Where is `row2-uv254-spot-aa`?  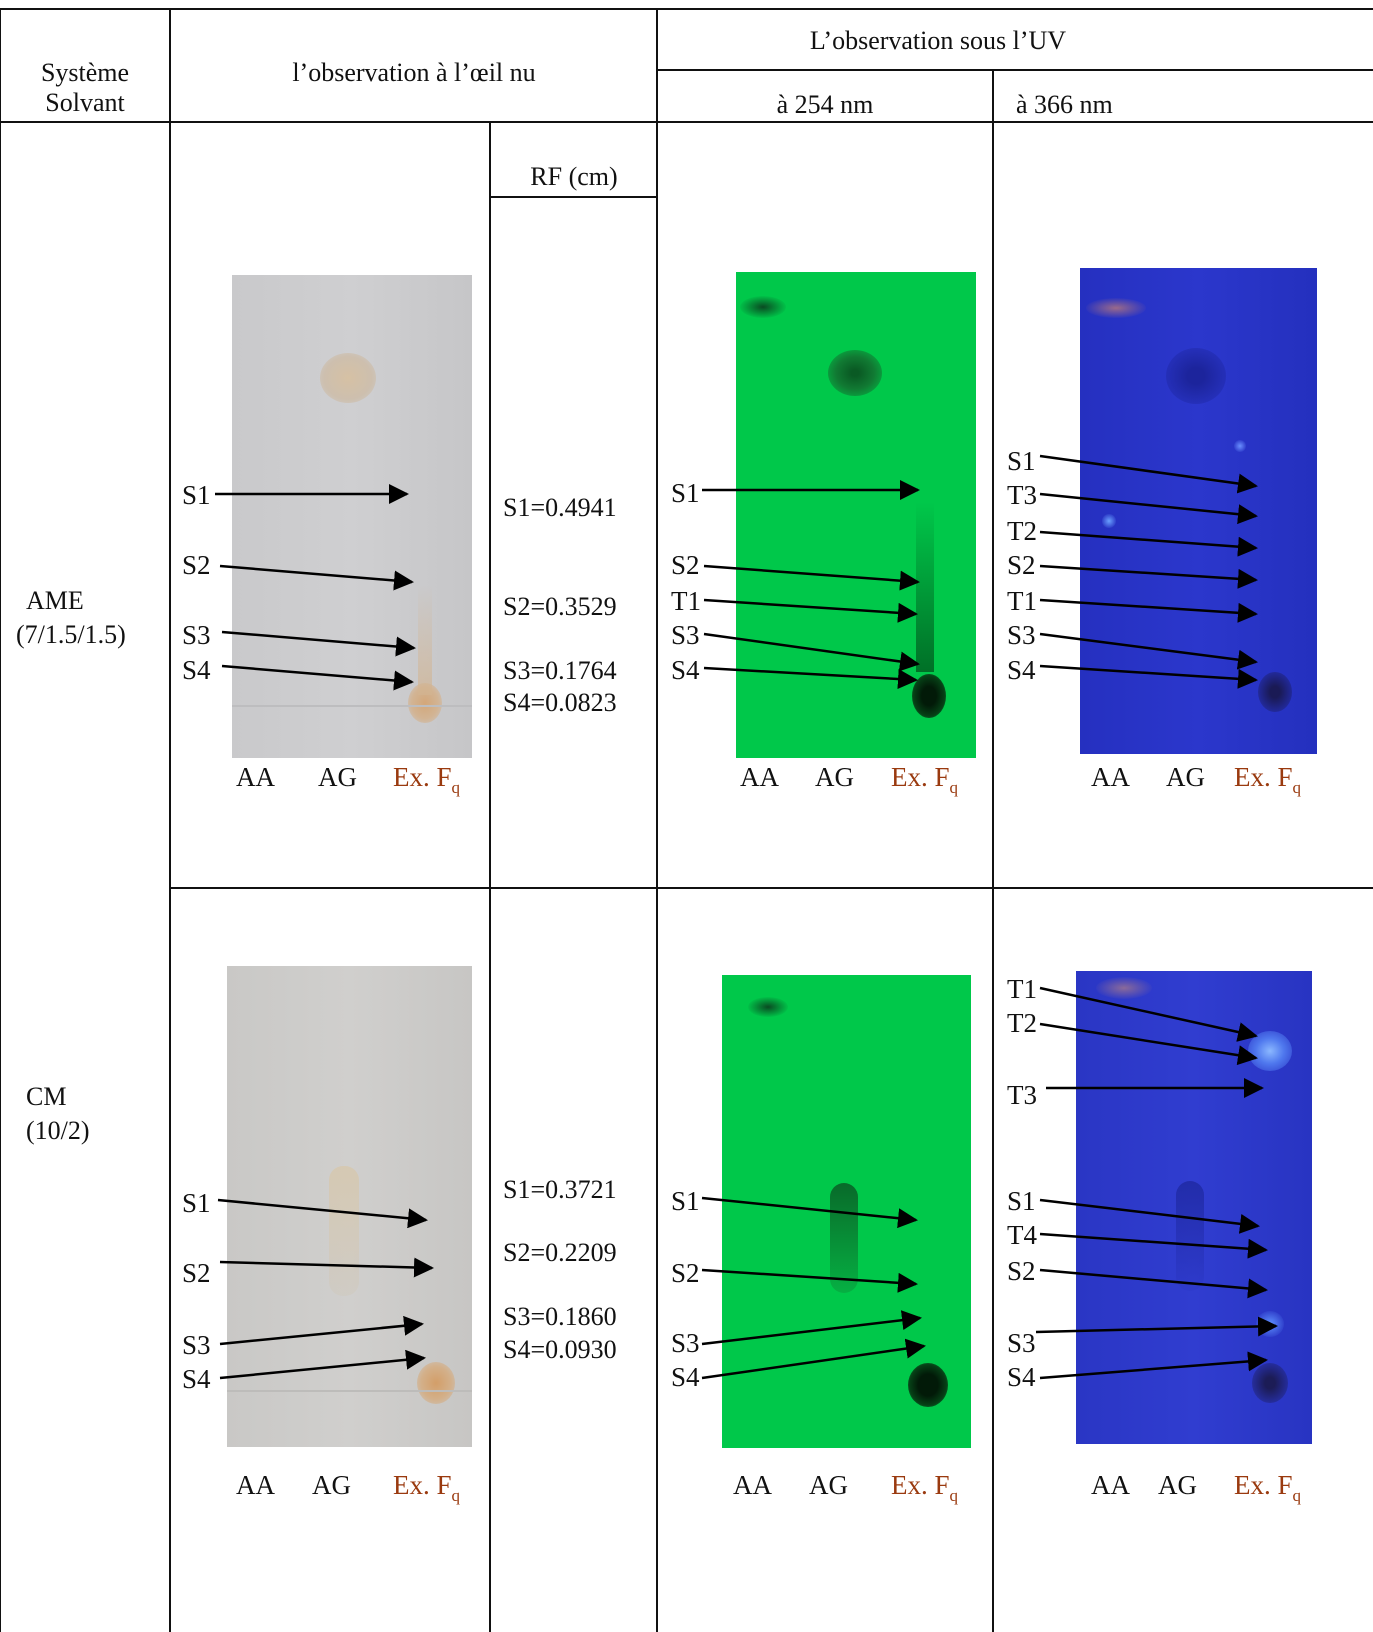 row2-uv254-spot-aa is located at coordinates (768, 1007).